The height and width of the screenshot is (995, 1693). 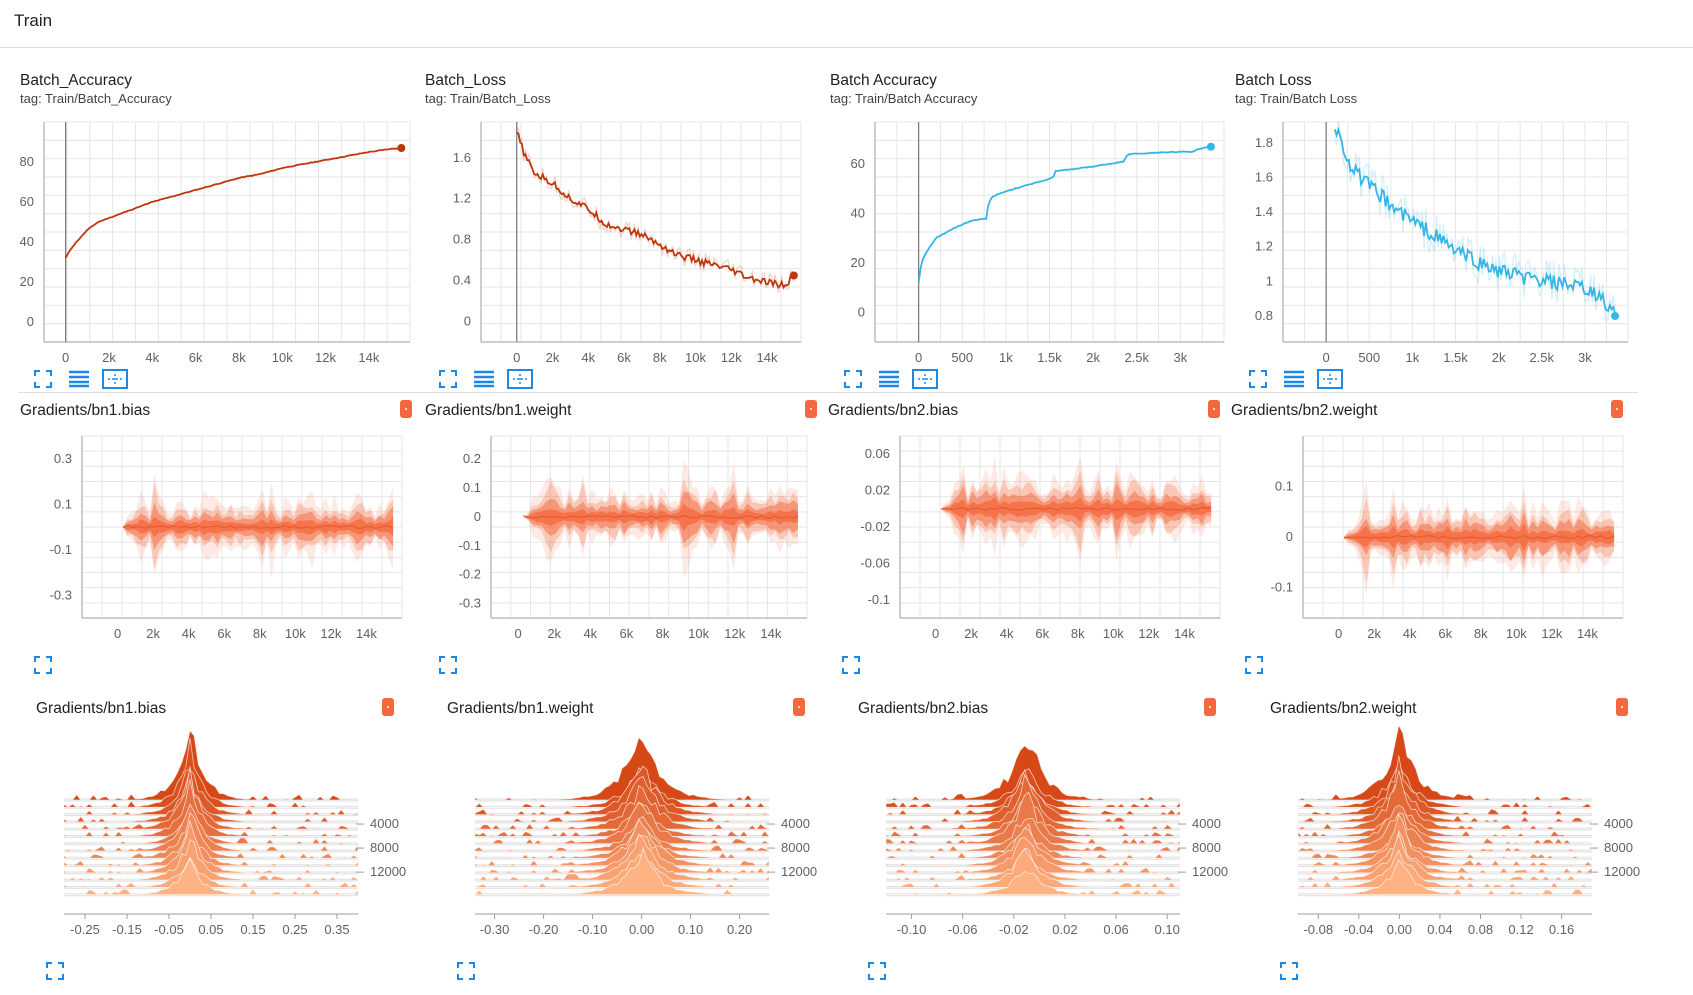 I want to click on distribution-median-line, so click(x=1076, y=508).